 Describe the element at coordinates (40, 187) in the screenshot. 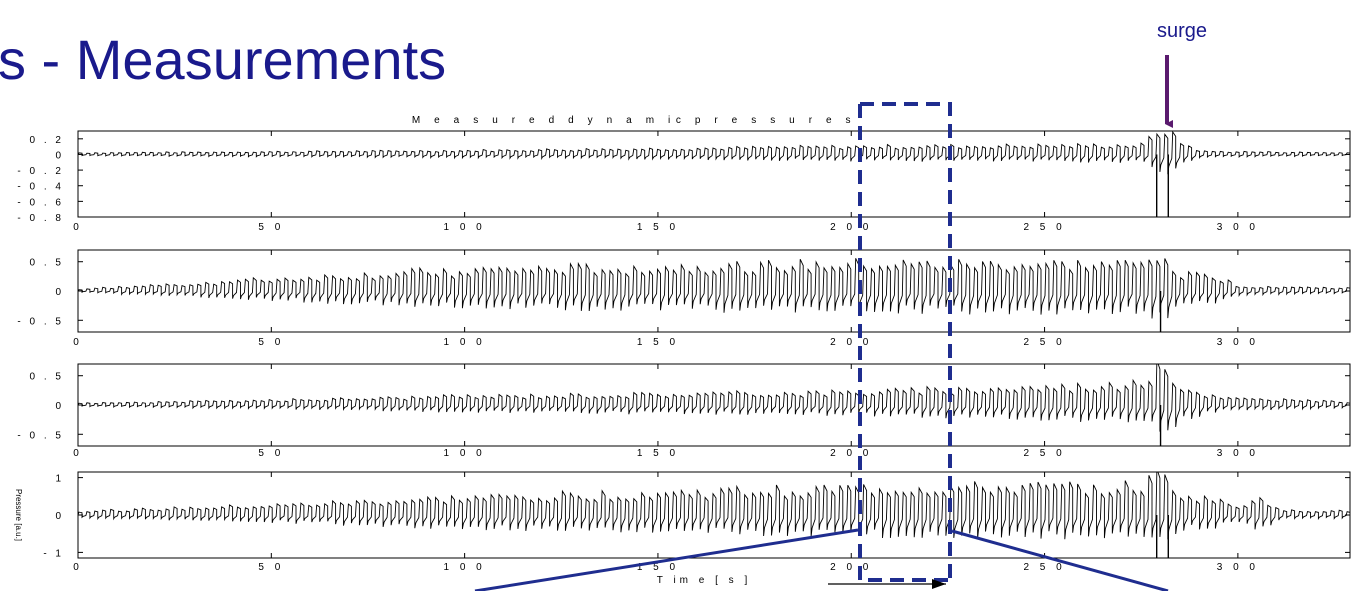

I see `y-tick-label: - 0 . 4` at that location.